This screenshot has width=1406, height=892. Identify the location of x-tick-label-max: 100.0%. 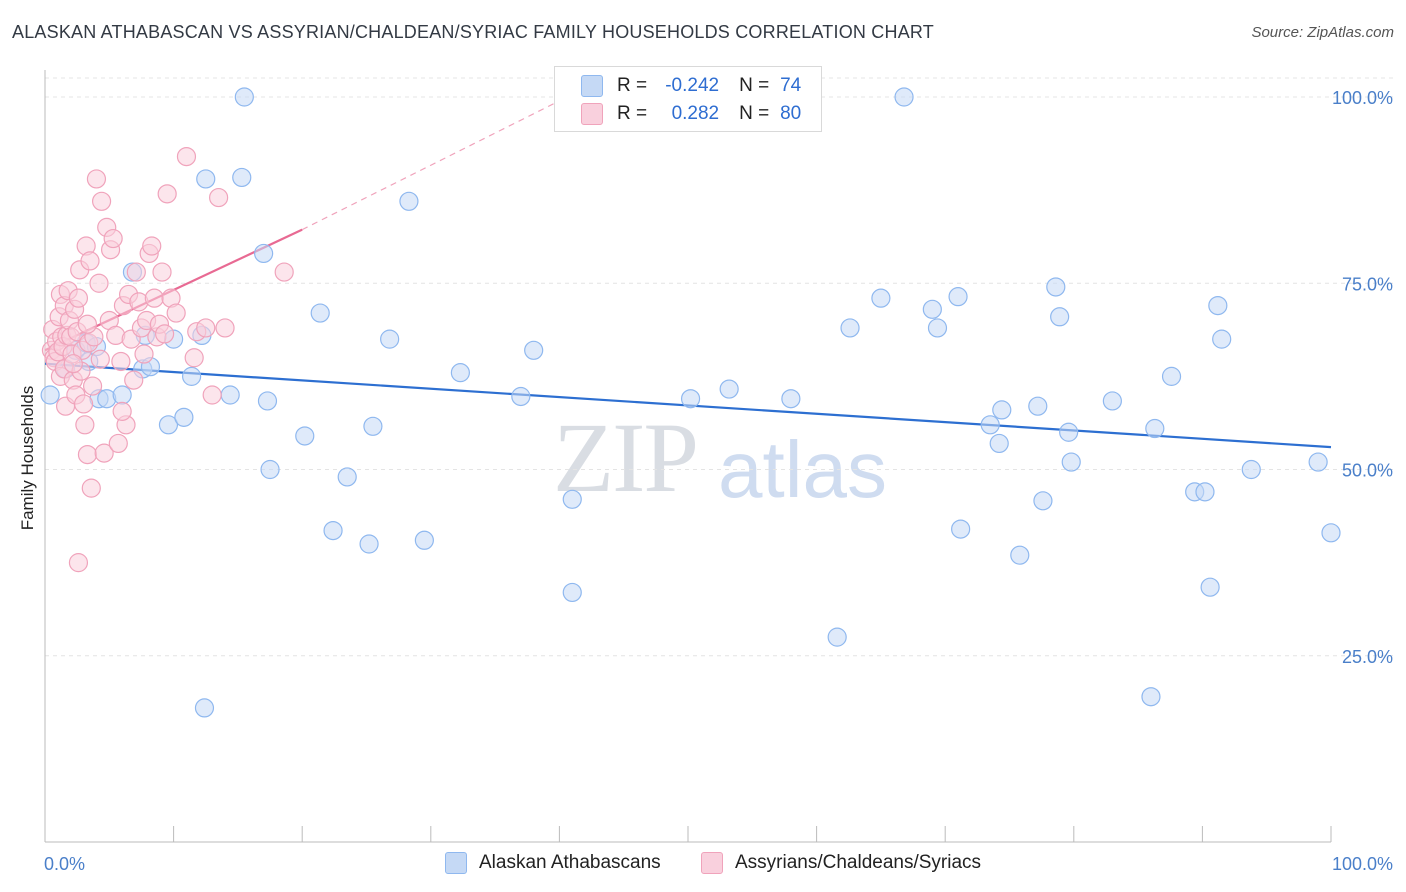
(1362, 864).